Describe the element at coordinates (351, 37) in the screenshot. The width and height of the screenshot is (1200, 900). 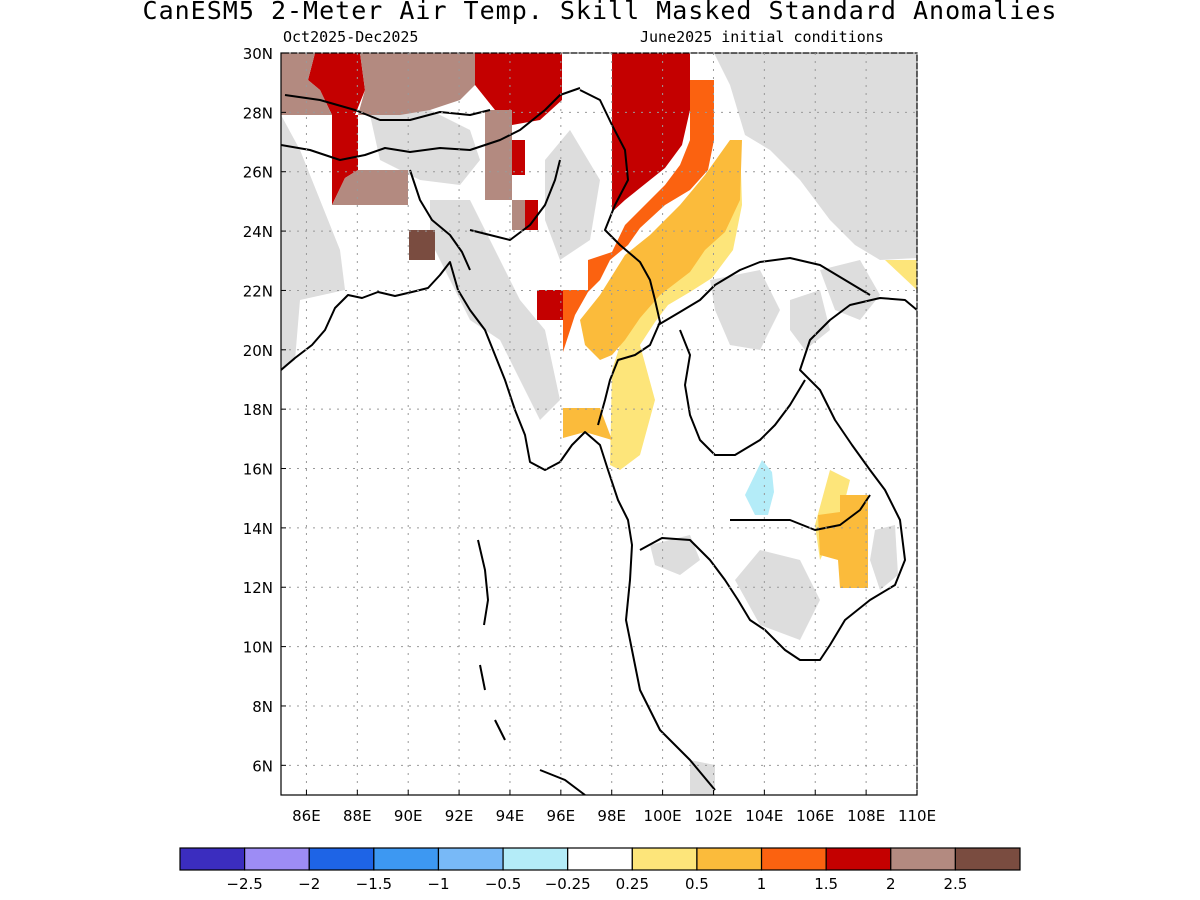
I see `valid-period-label: Oct2025-Dec2025` at that location.